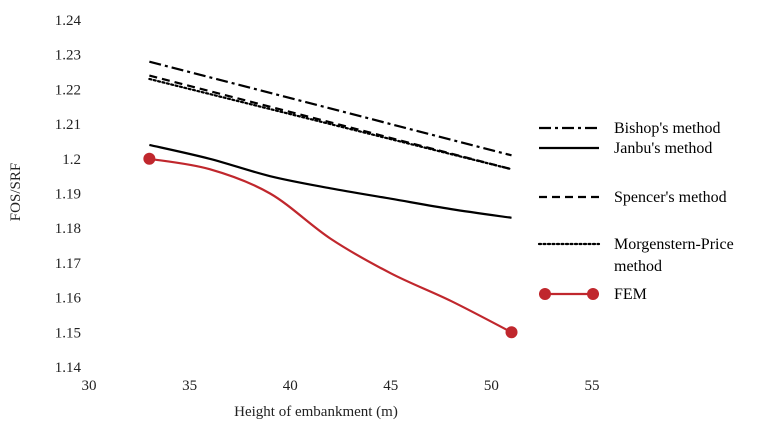 The image size is (762, 429). What do you see at coordinates (71, 160) in the screenshot?
I see `y-tick-label: 1.2` at bounding box center [71, 160].